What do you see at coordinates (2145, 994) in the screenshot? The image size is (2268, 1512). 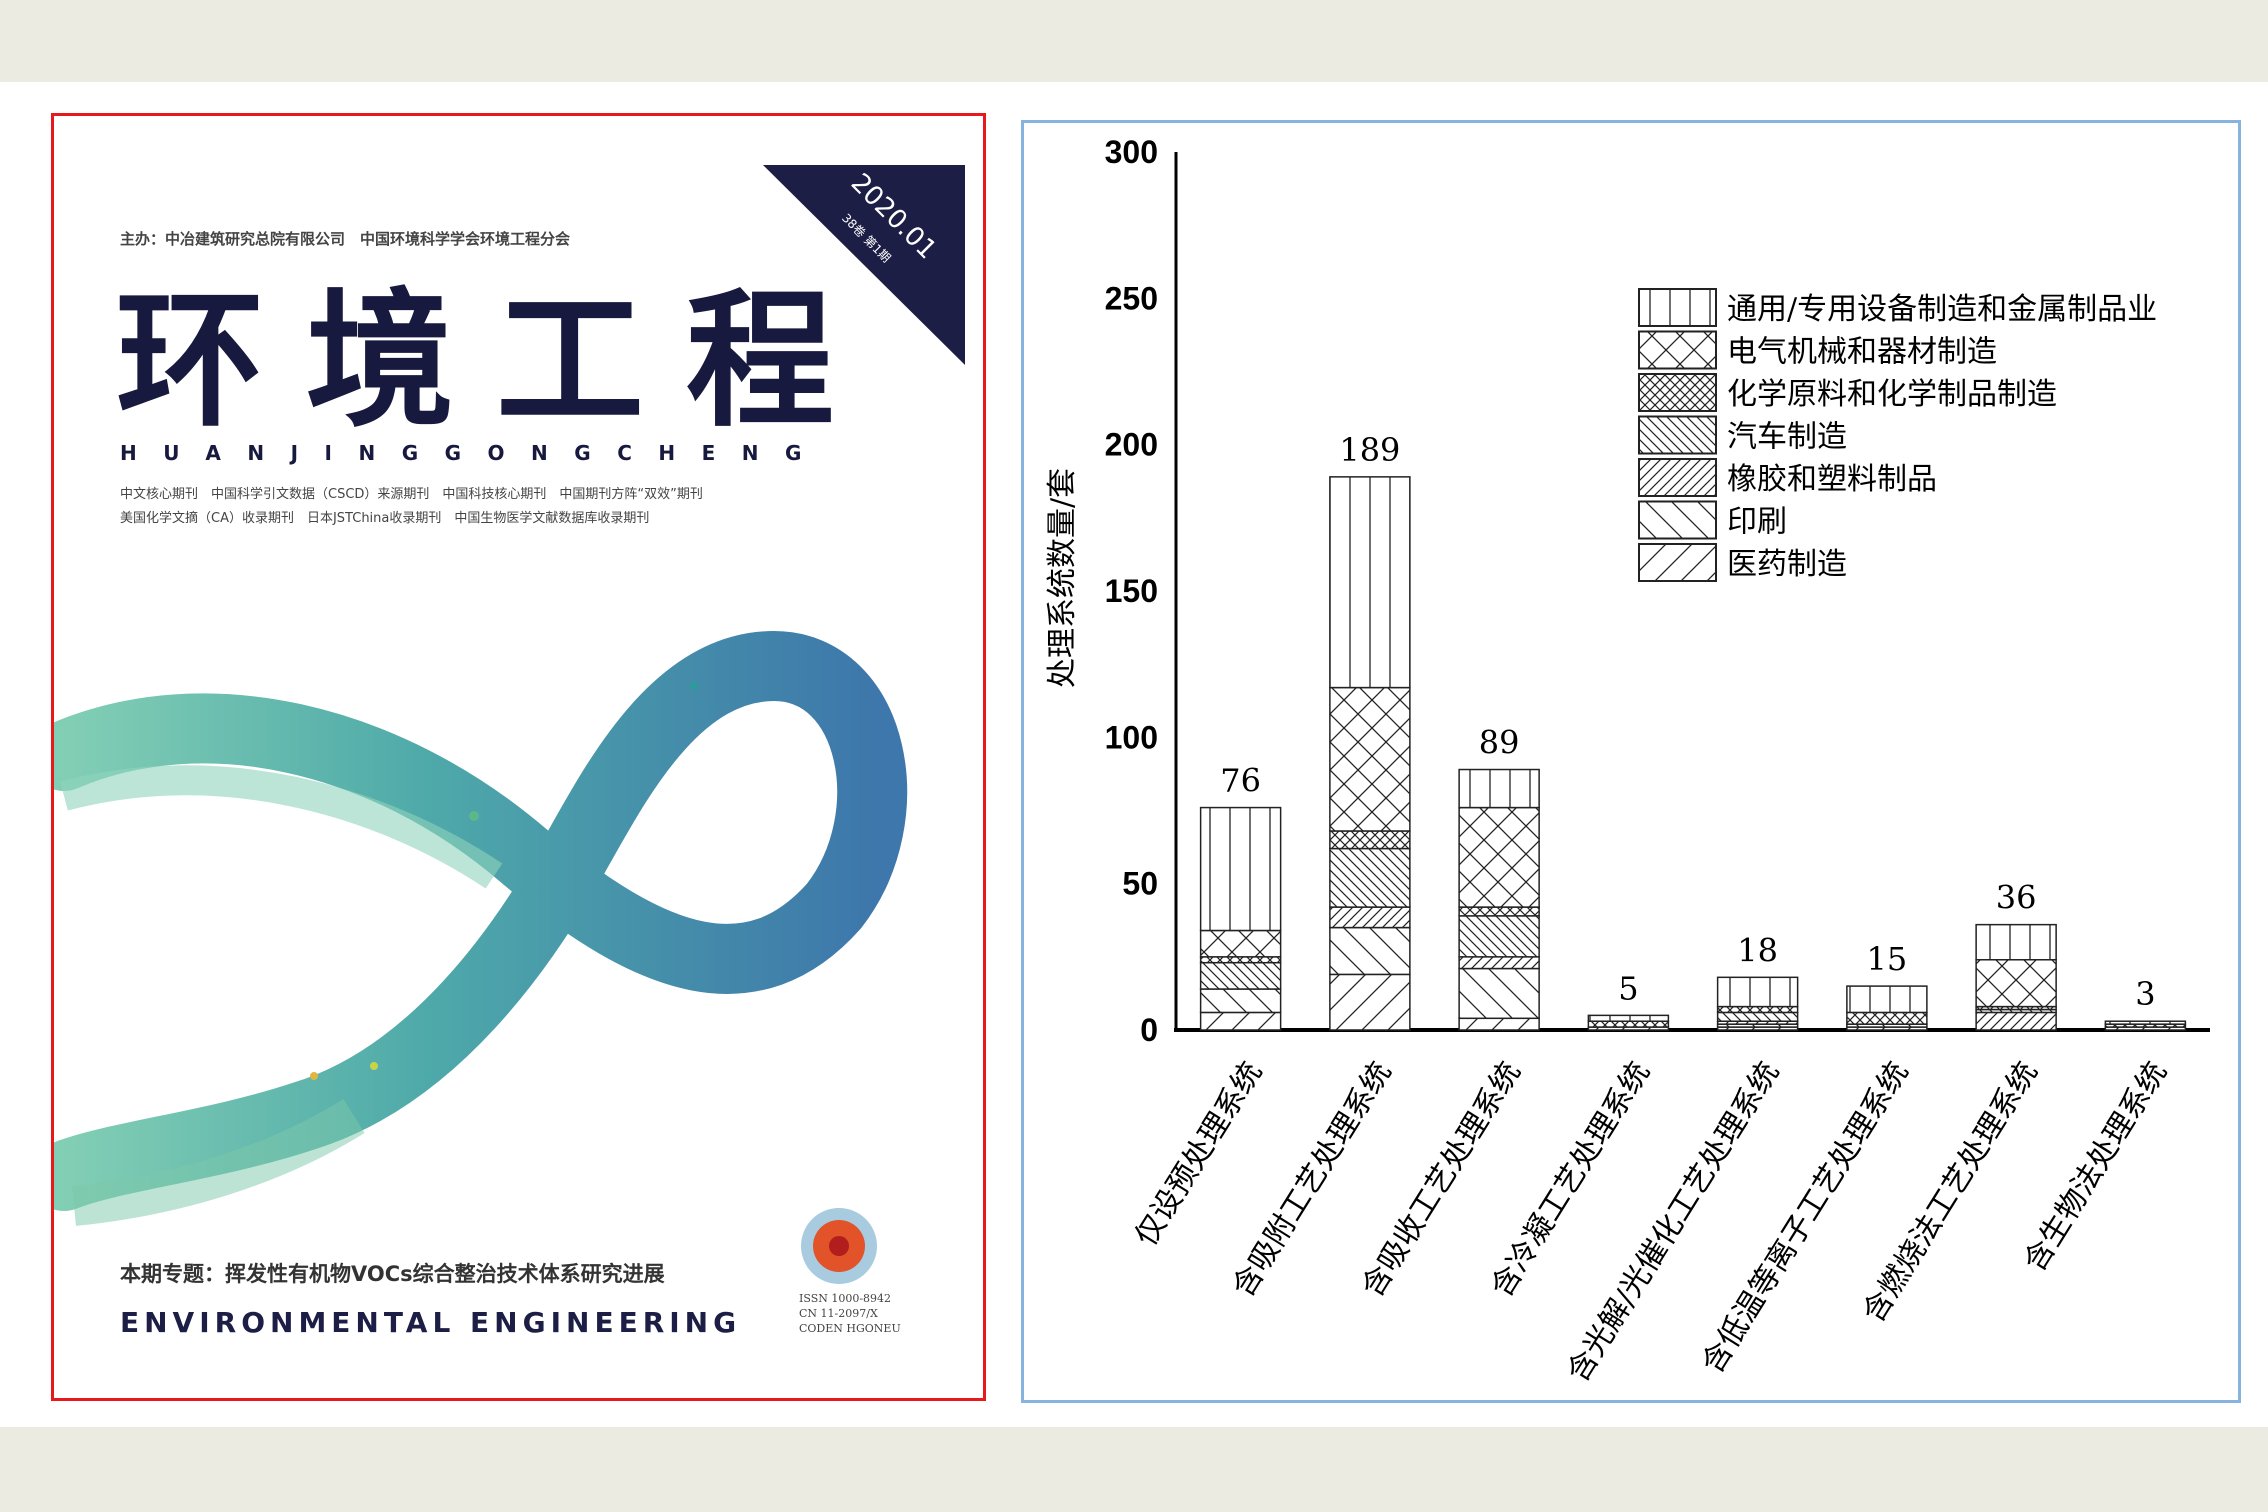 I see `bar-total-label: 3` at bounding box center [2145, 994].